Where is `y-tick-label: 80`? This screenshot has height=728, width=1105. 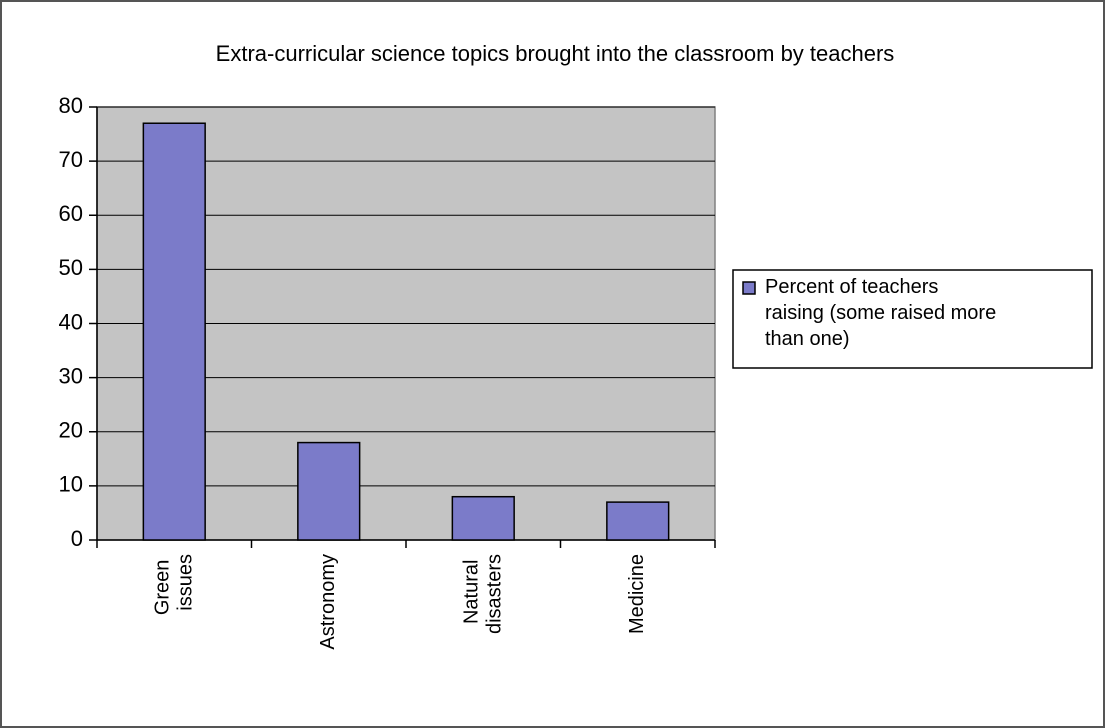 y-tick-label: 80 is located at coordinates (71, 105).